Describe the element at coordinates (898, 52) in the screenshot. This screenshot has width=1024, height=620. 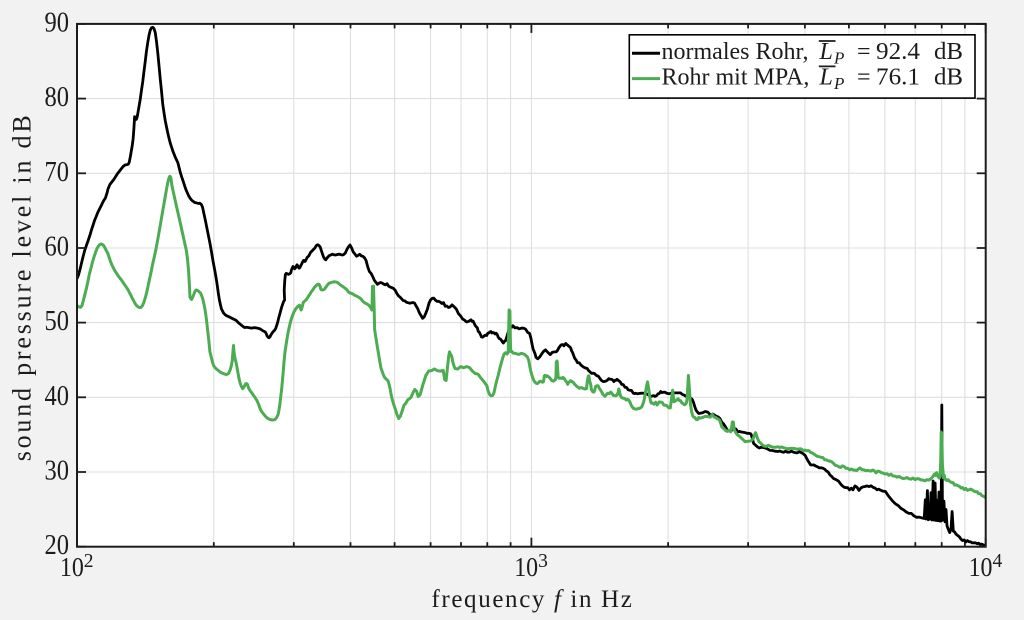
I see `svg-text: 92.4` at that location.